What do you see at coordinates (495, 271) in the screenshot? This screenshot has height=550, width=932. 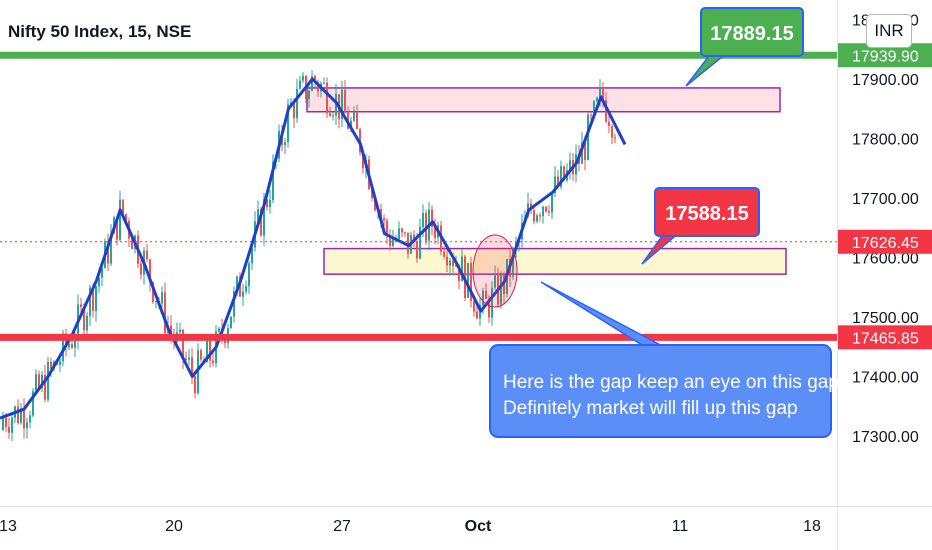 I see `gap-highlight-ellipse` at bounding box center [495, 271].